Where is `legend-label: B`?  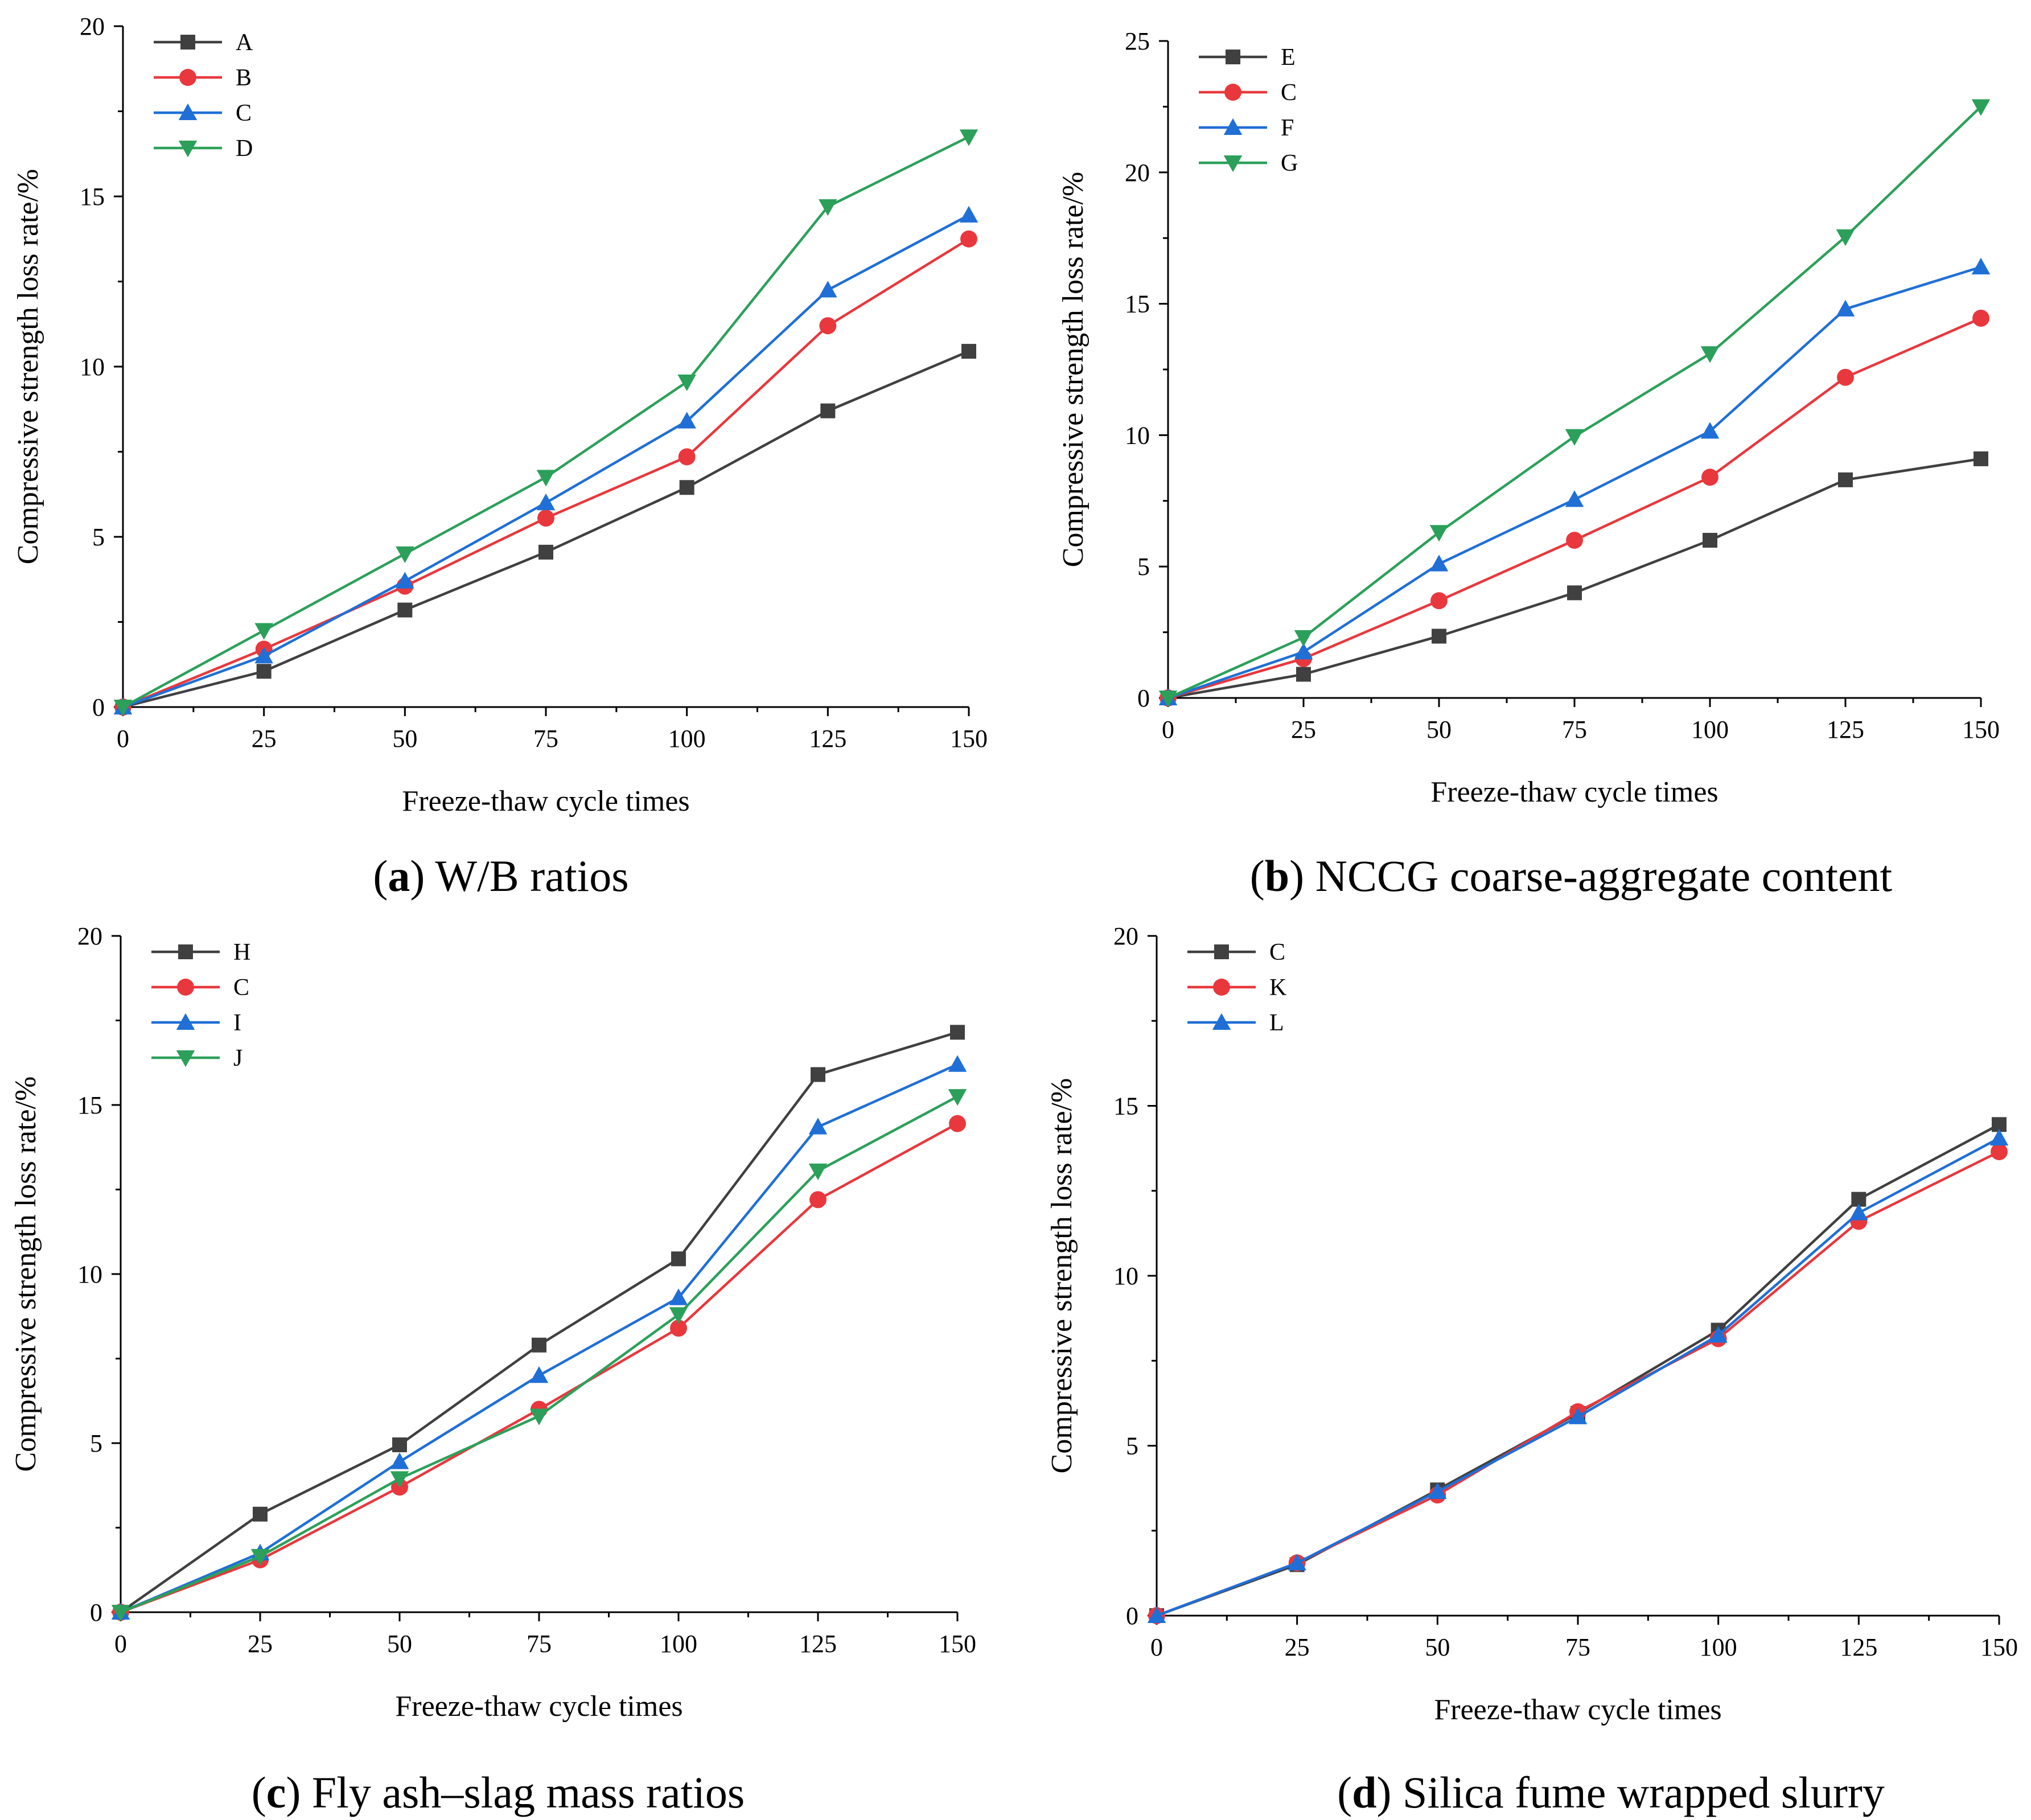
legend-label: B is located at coordinates (244, 78).